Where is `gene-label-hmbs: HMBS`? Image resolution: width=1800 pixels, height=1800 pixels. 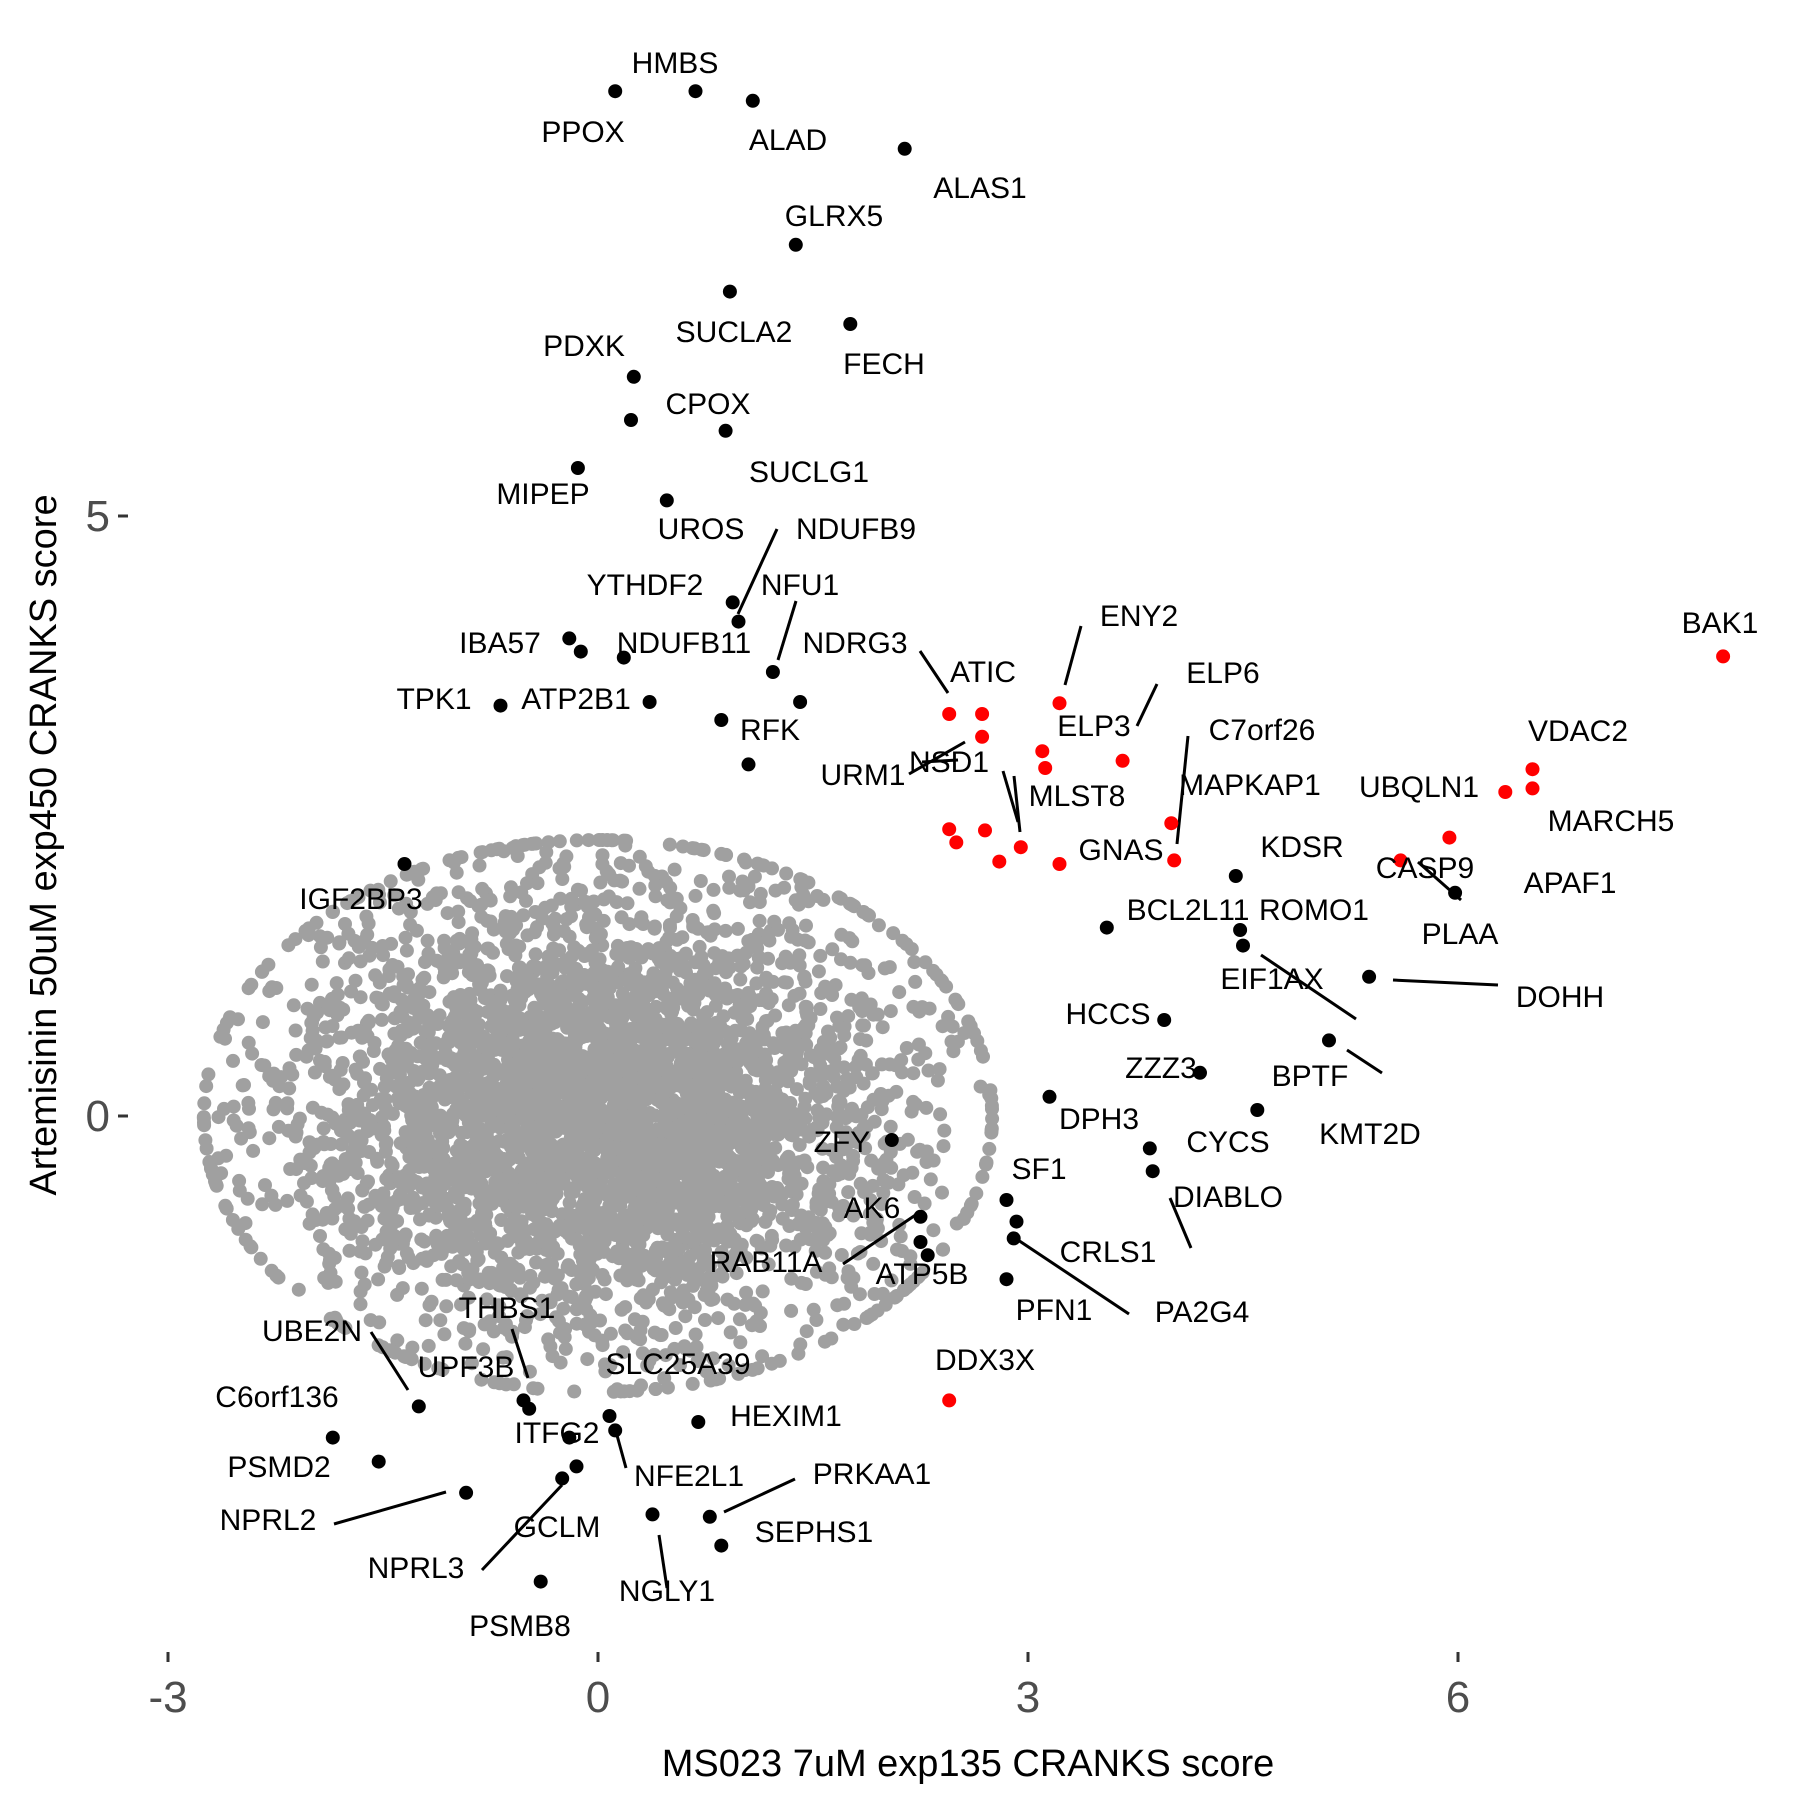
gene-label-hmbs: HMBS is located at coordinates (675, 63).